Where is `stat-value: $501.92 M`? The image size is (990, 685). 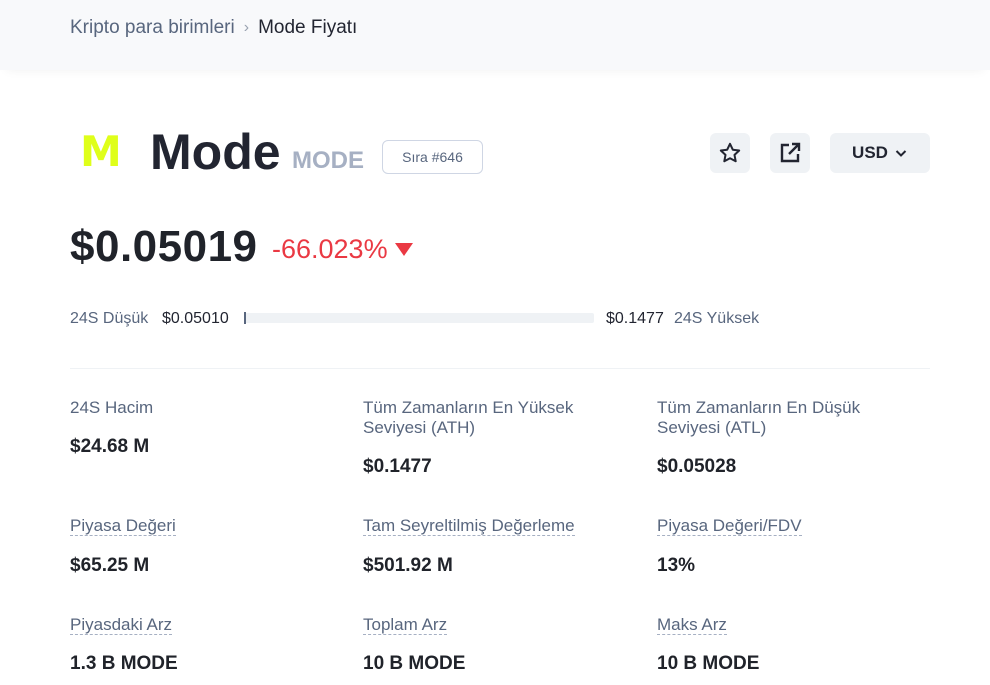 stat-value: $501.92 M is located at coordinates (408, 565).